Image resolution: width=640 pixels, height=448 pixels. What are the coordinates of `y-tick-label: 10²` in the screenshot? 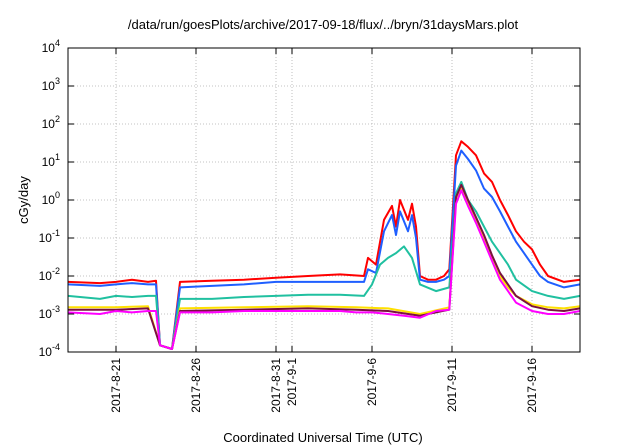 It's located at (51, 122).